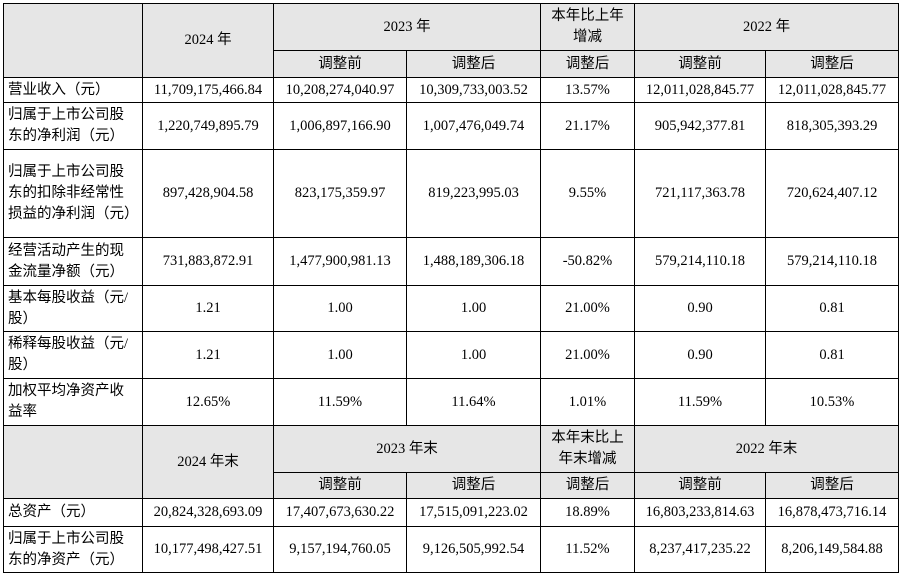 Image resolution: width=903 pixels, height=575 pixels. What do you see at coordinates (208, 402) in the screenshot?
I see `table-cell: 12.65%` at bounding box center [208, 402].